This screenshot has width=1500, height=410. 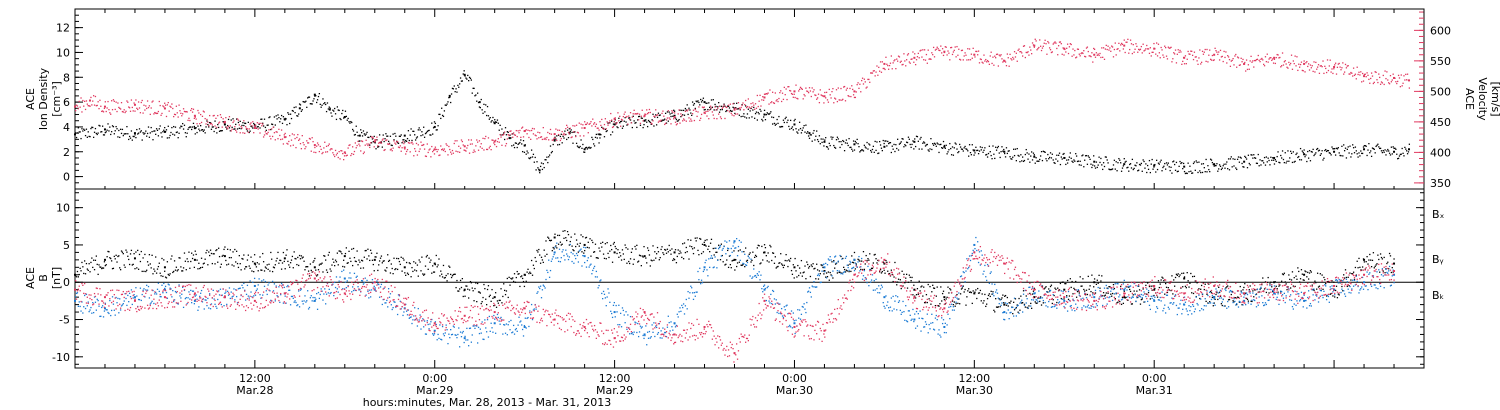 I want to click on velocity-tick-label: 400, so click(x=1440, y=152).